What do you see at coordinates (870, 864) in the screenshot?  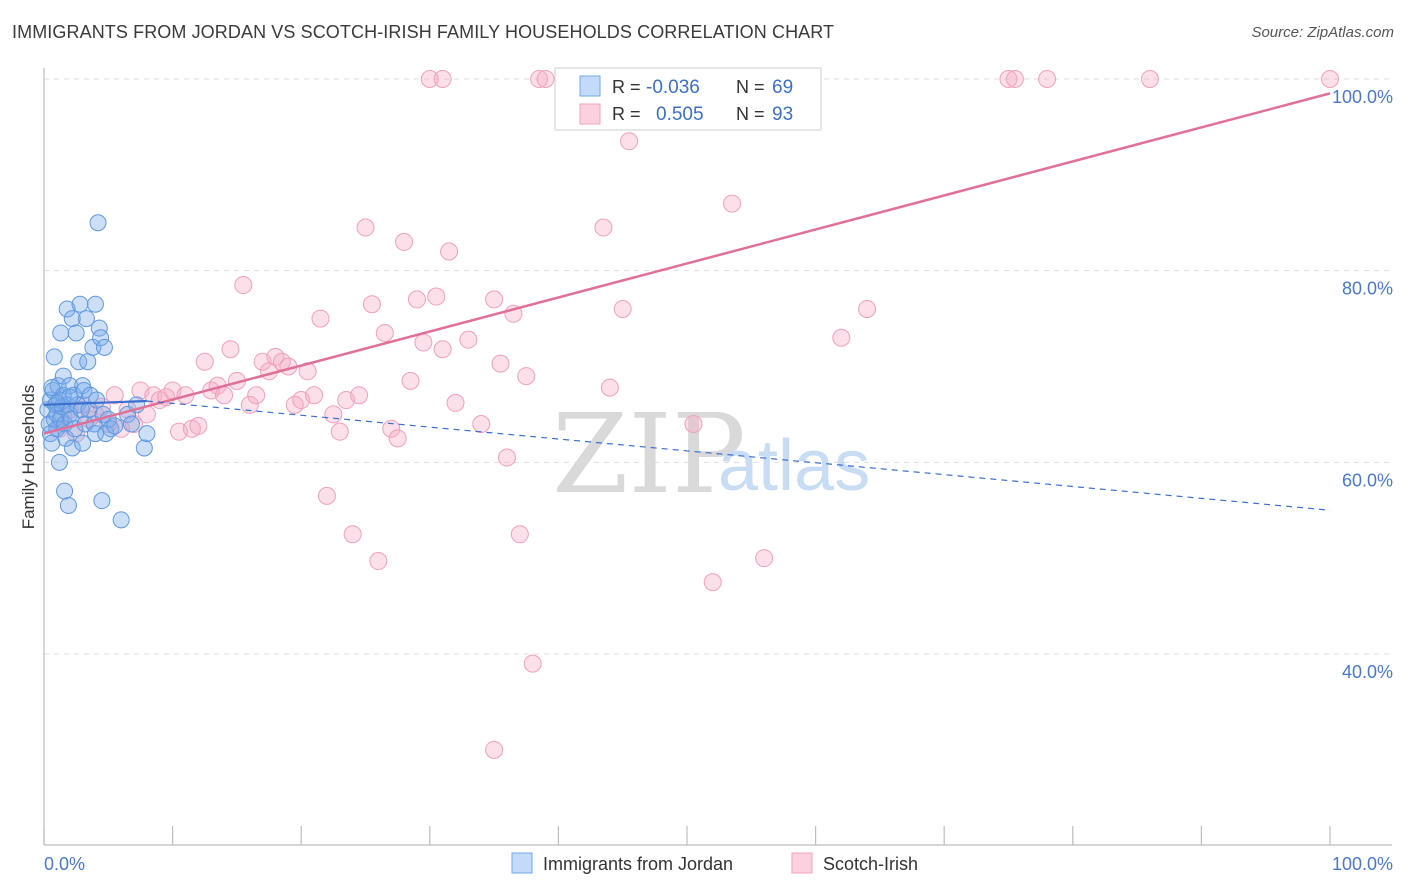 I see `legend-bottom-label-2: Scotch-Irish` at bounding box center [870, 864].